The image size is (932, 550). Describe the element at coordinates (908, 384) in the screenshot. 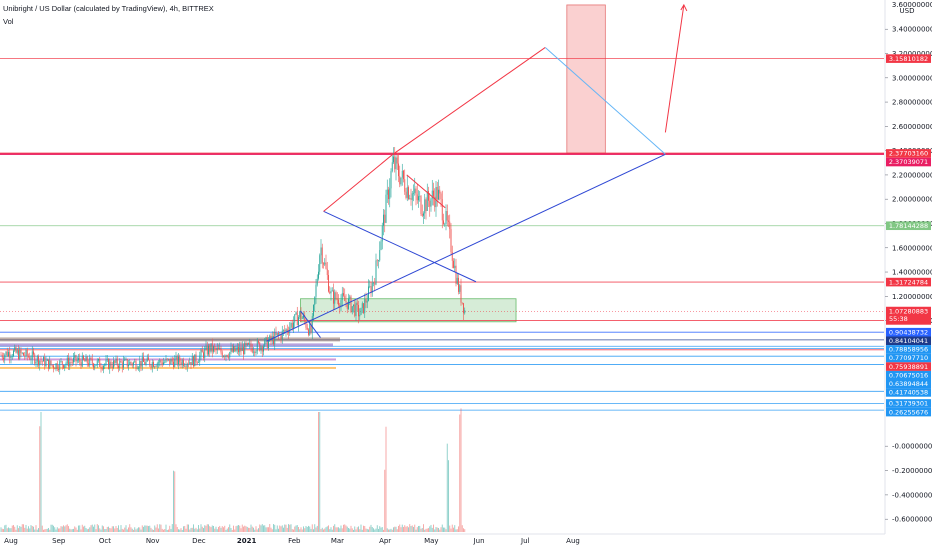

I see `price-tag-label: 0.63894844` at that location.